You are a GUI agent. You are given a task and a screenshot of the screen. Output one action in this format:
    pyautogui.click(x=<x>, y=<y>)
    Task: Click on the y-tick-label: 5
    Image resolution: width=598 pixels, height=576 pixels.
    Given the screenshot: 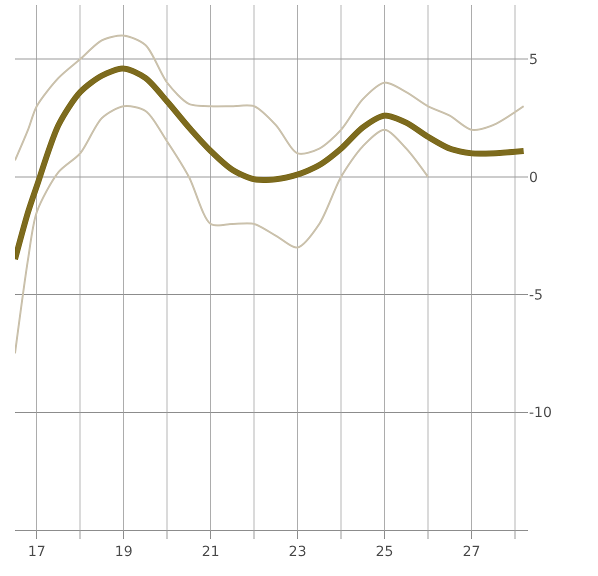 What is the action you would take?
    pyautogui.click(x=533, y=60)
    